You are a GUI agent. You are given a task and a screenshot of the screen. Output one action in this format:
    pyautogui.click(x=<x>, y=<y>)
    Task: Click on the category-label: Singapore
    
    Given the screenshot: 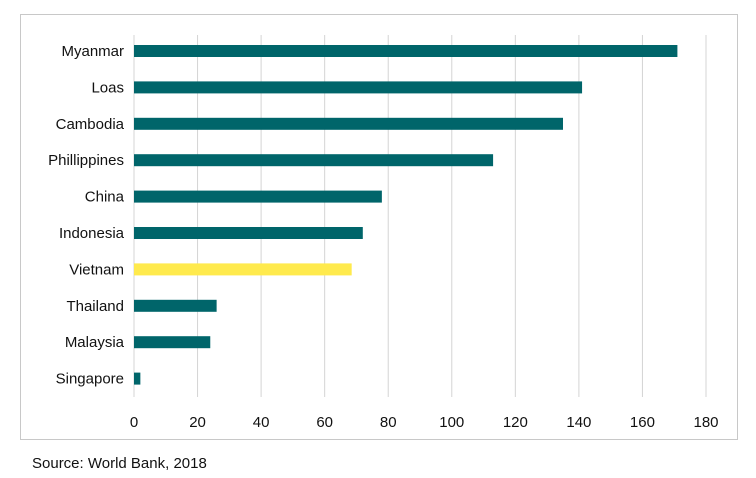 What is the action you would take?
    pyautogui.click(x=90, y=379)
    